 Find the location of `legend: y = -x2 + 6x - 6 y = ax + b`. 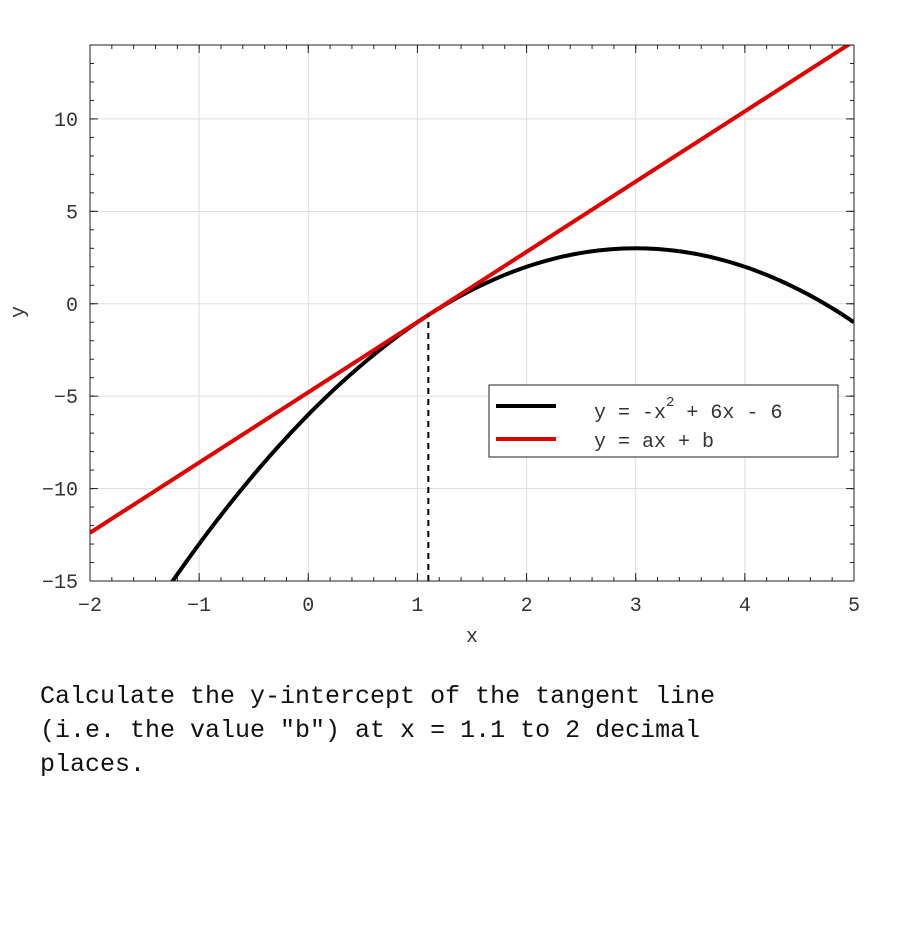

legend: y = -x2 + 6x - 6 y = ax + b is located at coordinates (663, 421).